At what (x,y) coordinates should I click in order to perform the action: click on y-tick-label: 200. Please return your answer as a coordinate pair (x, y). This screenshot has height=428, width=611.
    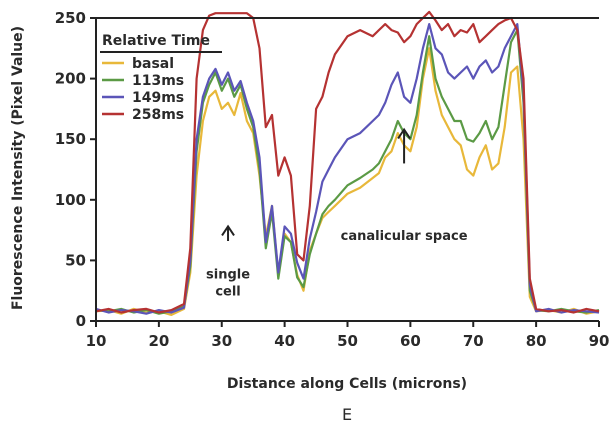
    Looking at the image, I should click on (70, 79).